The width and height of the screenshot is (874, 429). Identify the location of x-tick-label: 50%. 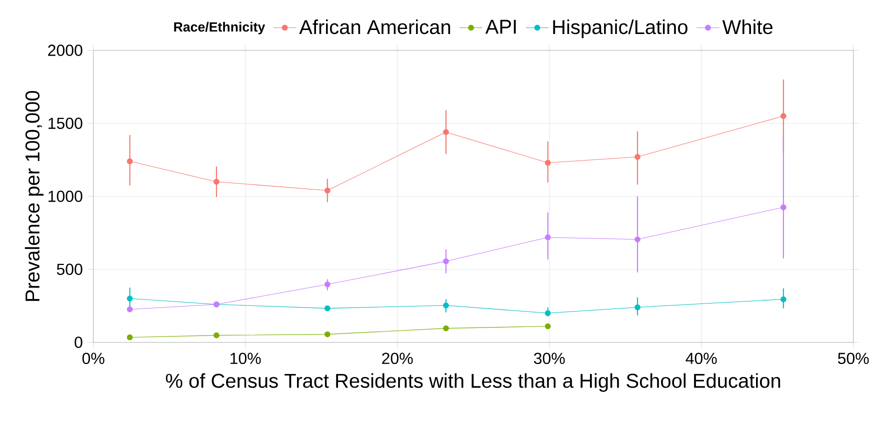
(853, 358).